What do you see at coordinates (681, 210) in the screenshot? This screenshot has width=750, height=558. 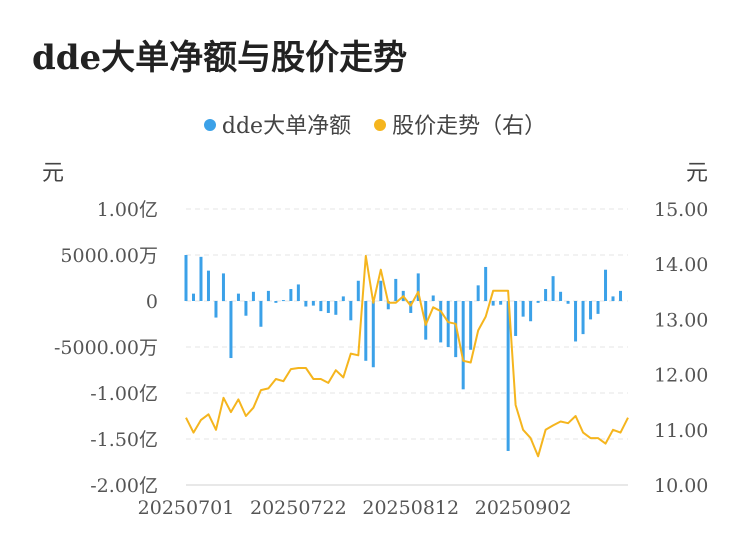 I see `right-tick-label: 15.00` at bounding box center [681, 210].